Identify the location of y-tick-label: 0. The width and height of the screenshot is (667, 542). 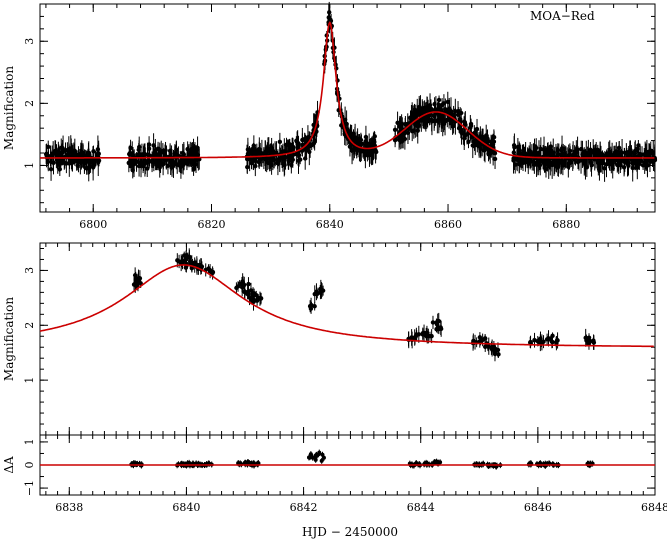
(29, 465).